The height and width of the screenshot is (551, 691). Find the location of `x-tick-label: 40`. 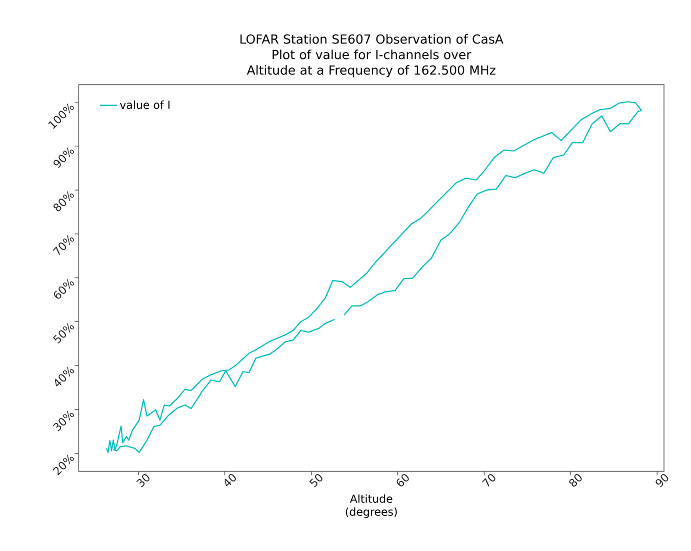

x-tick-label: 40 is located at coordinates (230, 480).